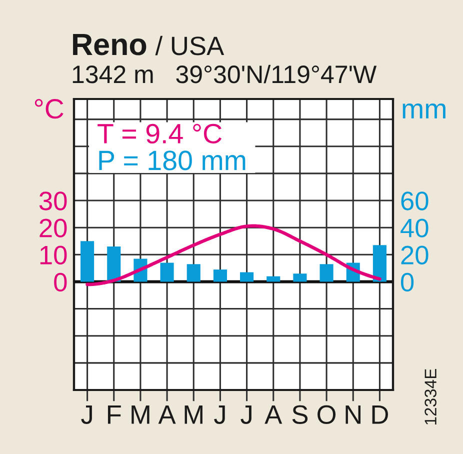  I want to click on x-tick-label: O, so click(327, 414).